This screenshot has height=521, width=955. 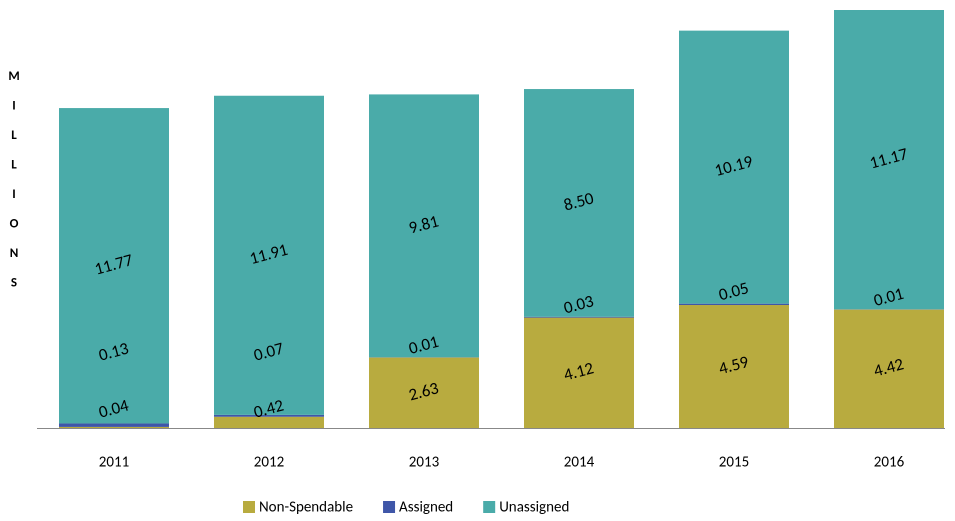 I want to click on x-tick-label: 2013, so click(x=424, y=463).